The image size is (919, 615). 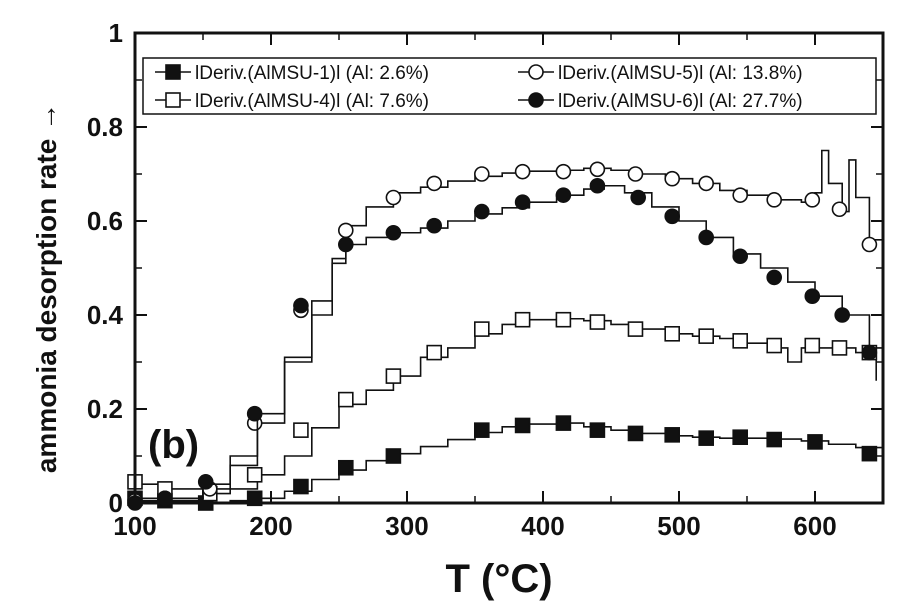 I want to click on legend-box, so click(x=509, y=86).